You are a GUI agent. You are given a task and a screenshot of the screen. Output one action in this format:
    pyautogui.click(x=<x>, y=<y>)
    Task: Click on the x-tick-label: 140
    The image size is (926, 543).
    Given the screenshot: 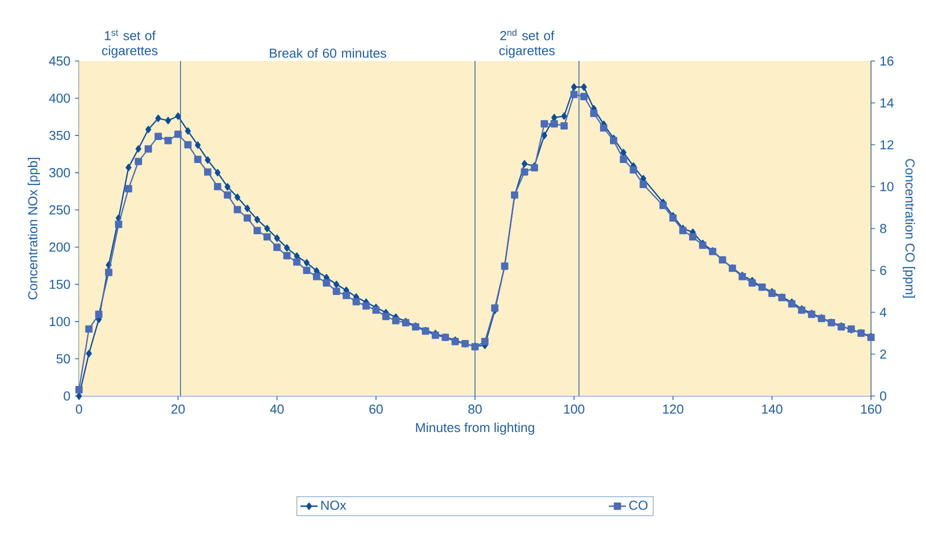 What is the action you would take?
    pyautogui.click(x=772, y=409)
    